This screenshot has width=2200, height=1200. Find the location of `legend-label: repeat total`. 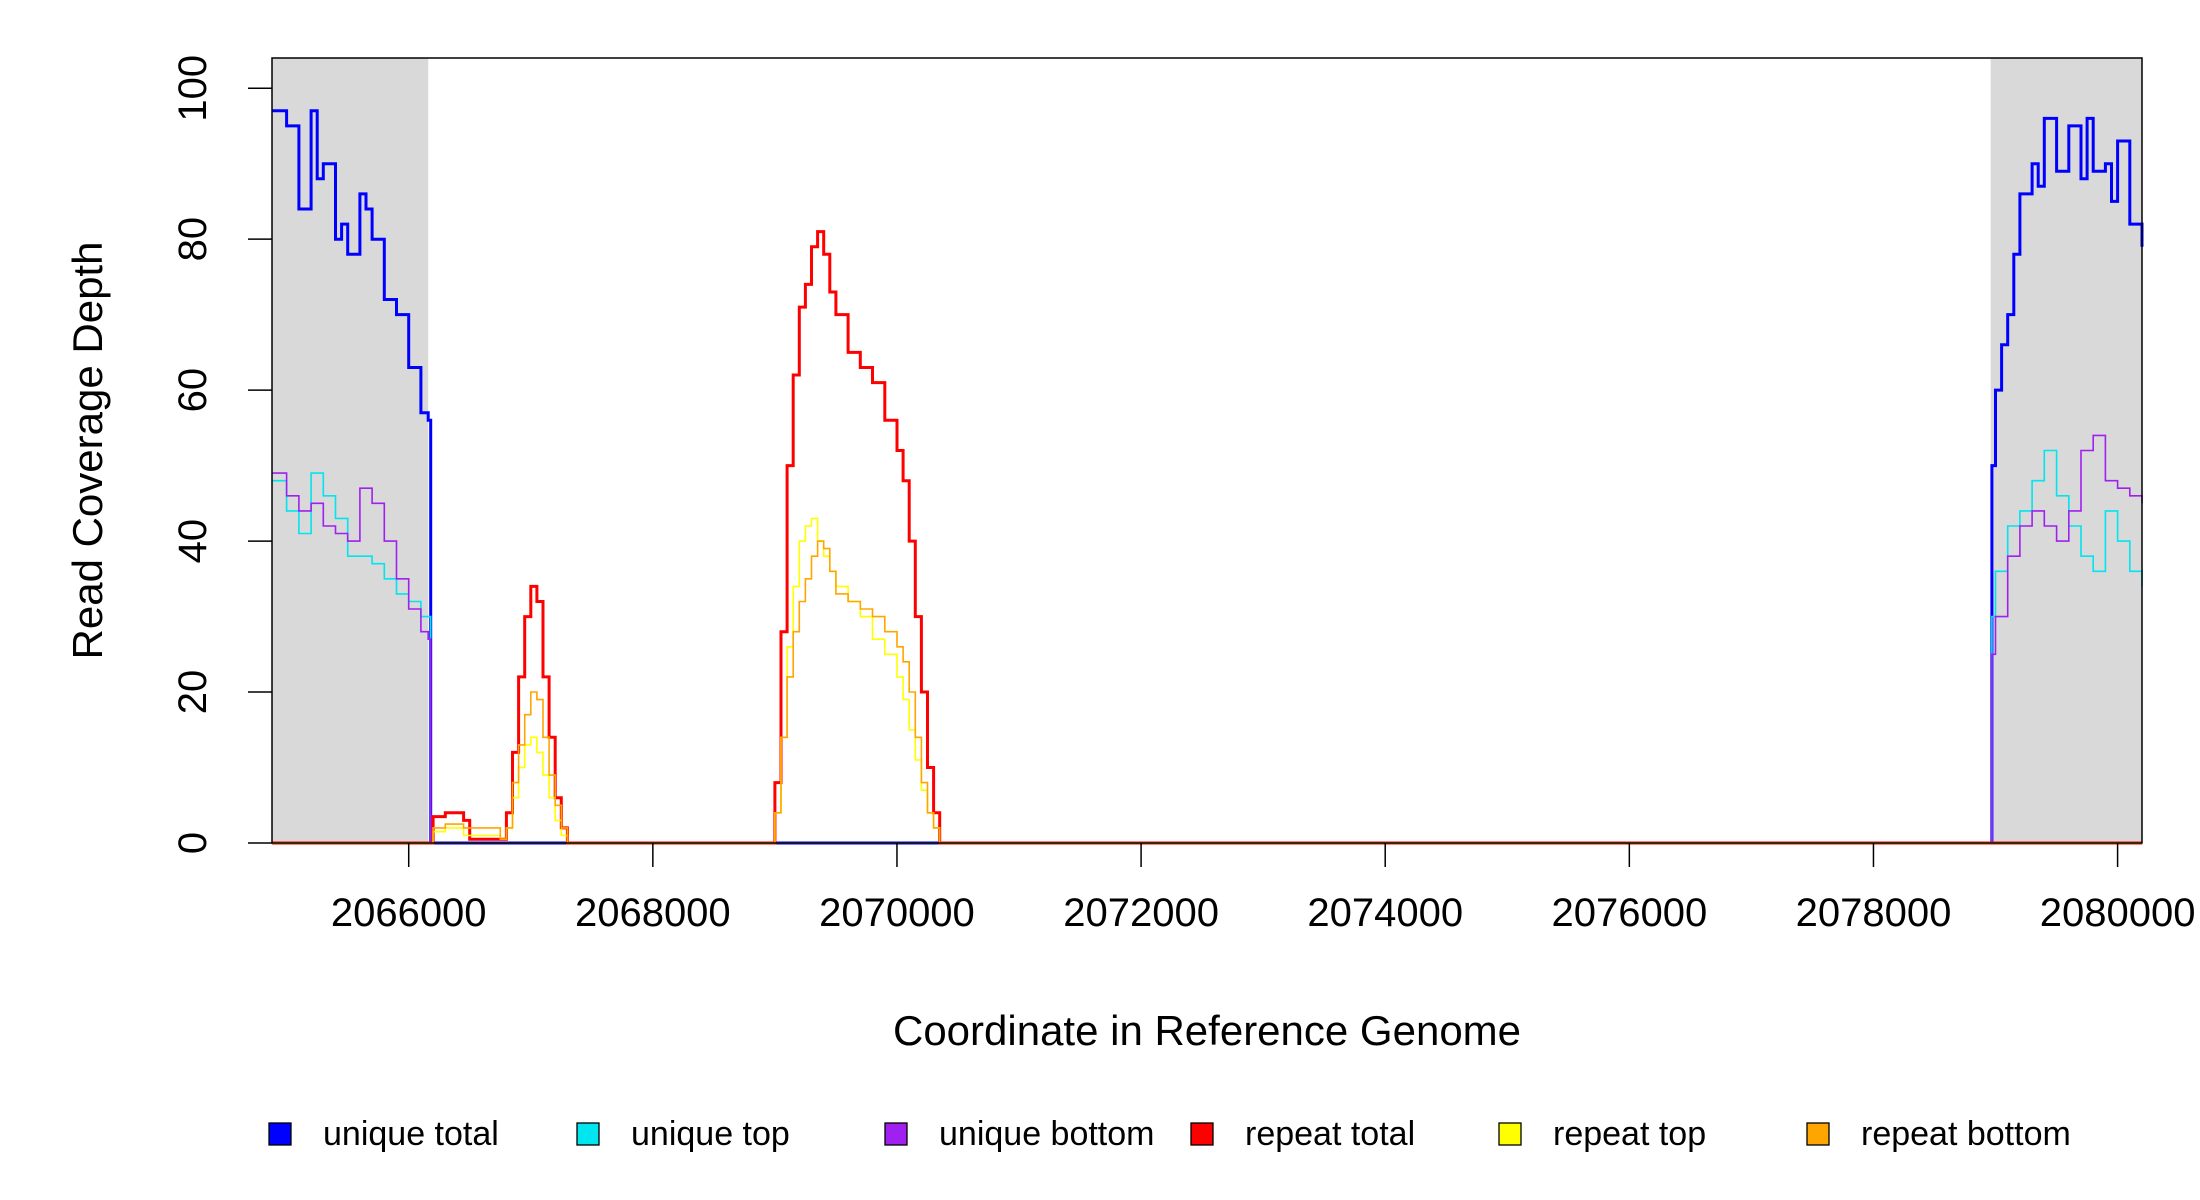

legend-label: repeat total is located at coordinates (1330, 1134).